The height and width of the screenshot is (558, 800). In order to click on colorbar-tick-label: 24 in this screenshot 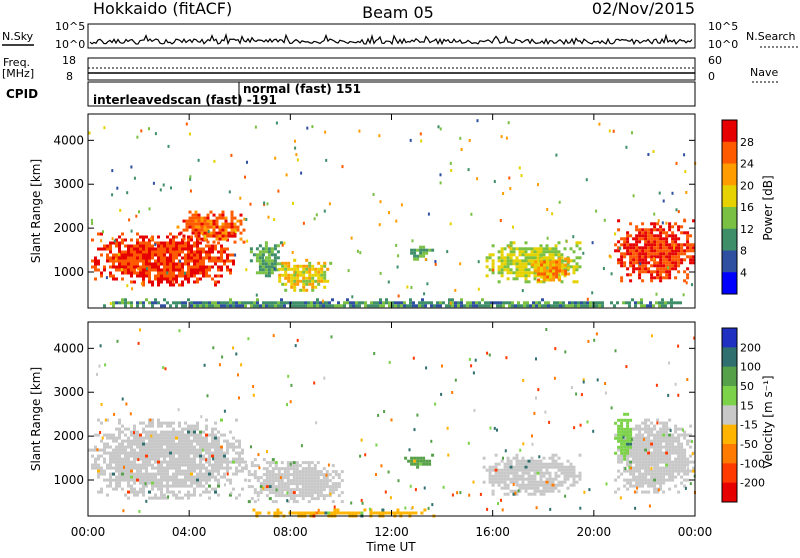, I will do `click(747, 164)`.